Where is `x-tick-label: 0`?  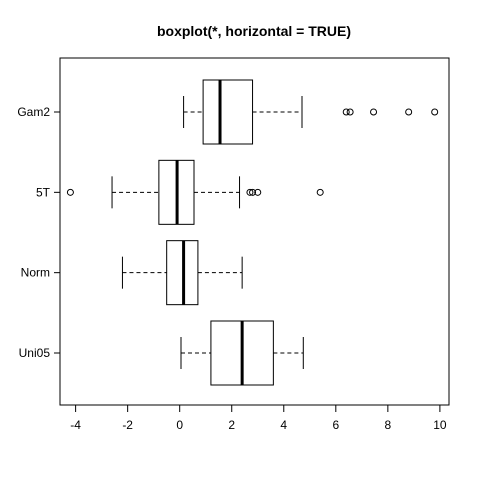 x-tick-label: 0 is located at coordinates (179, 425).